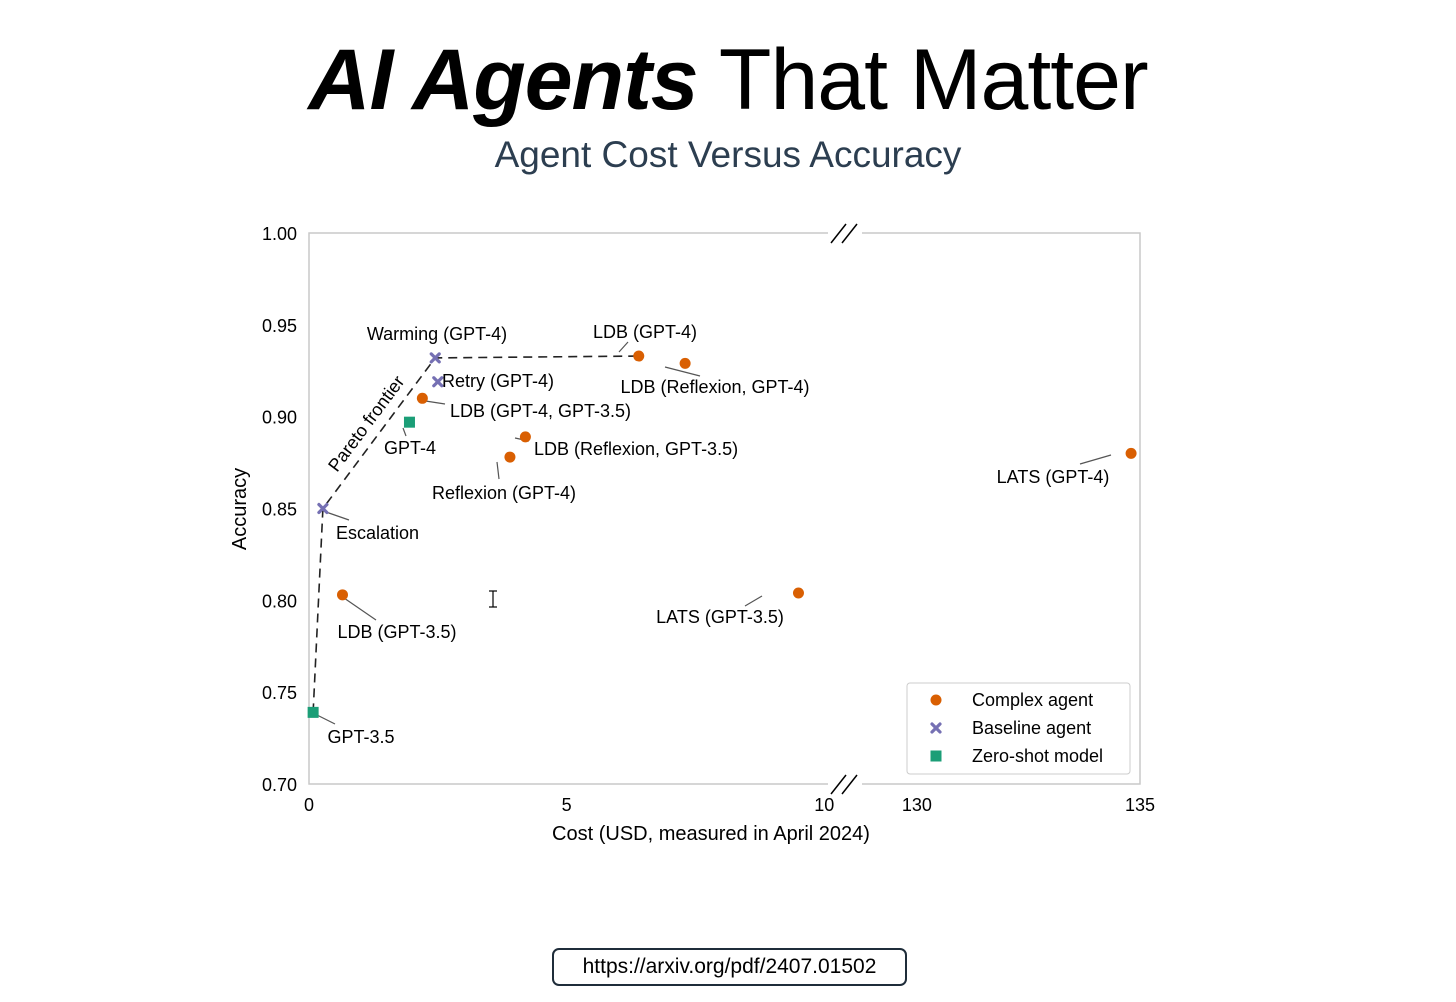 The image size is (1456, 1002). What do you see at coordinates (279, 601) in the screenshot?
I see `y-tick-label: 0.80` at bounding box center [279, 601].